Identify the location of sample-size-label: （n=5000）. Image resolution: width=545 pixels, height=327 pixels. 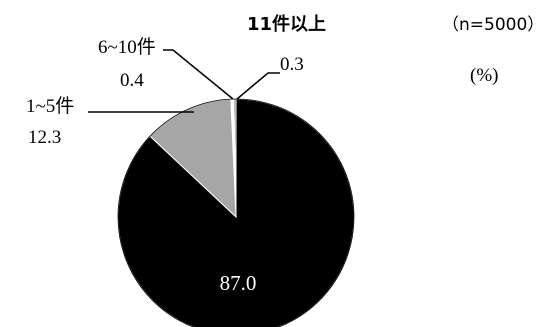
(493, 25).